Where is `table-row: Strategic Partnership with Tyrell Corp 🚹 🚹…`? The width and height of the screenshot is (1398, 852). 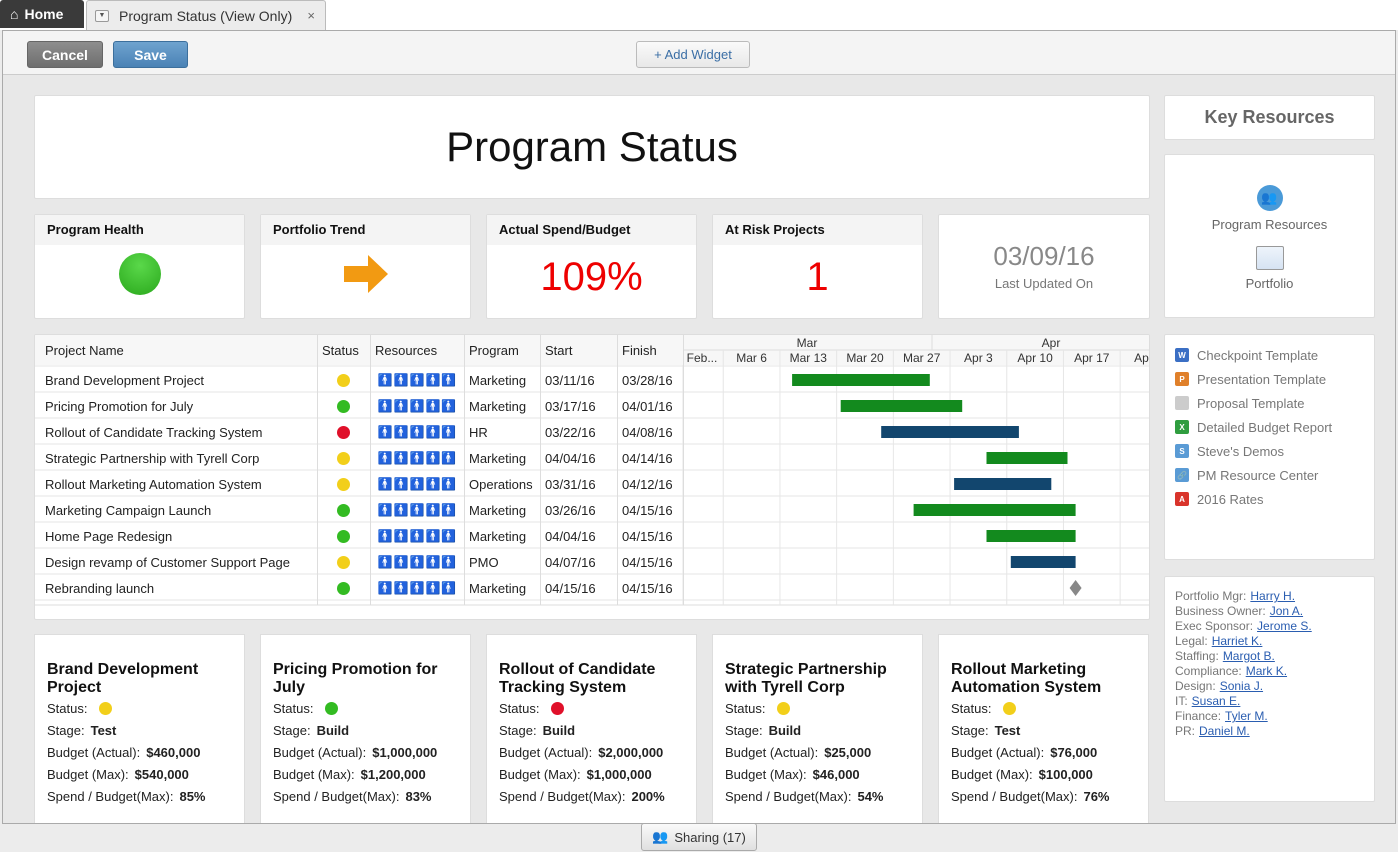
table-row: Strategic Partnership with Tyrell Corp 🚹 🚹… is located at coordinates (359, 458).